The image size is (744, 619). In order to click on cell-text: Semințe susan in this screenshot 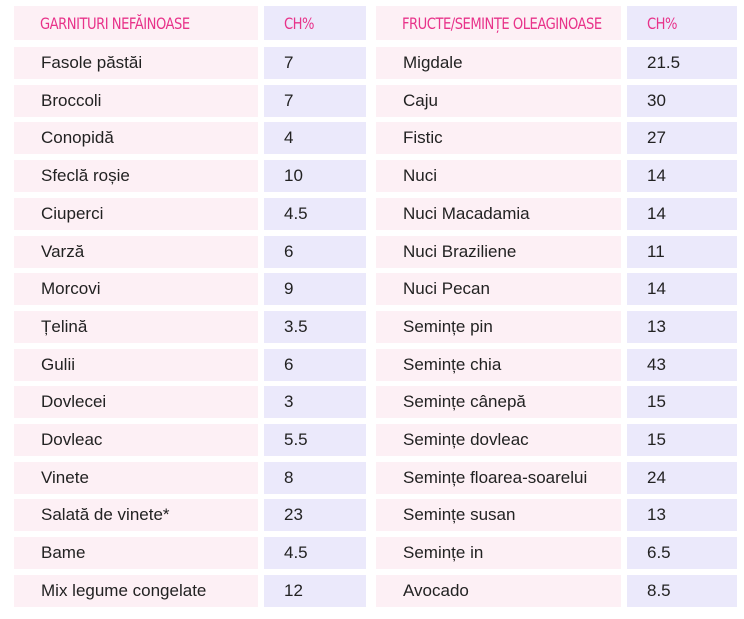, I will do `click(459, 515)`.